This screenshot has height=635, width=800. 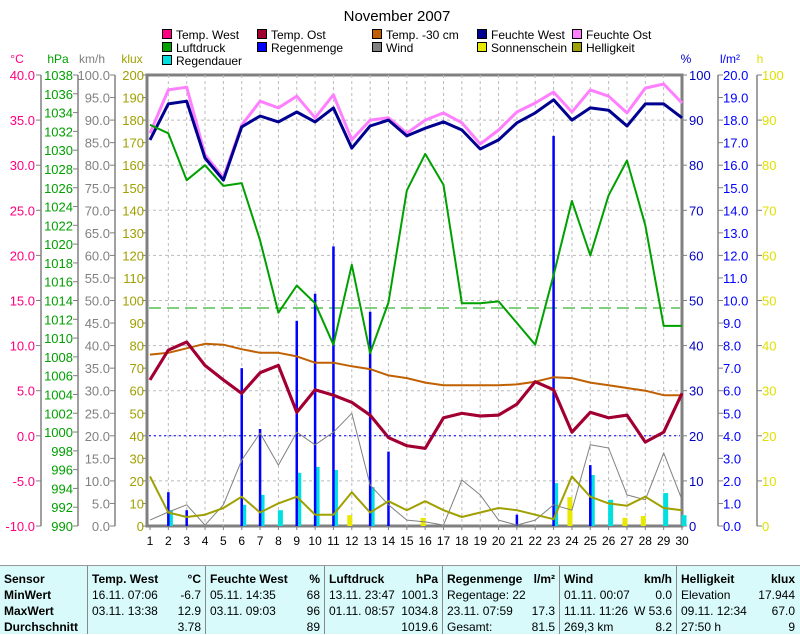 I want to click on axis-tick-label: 1016, so click(x=58, y=282).